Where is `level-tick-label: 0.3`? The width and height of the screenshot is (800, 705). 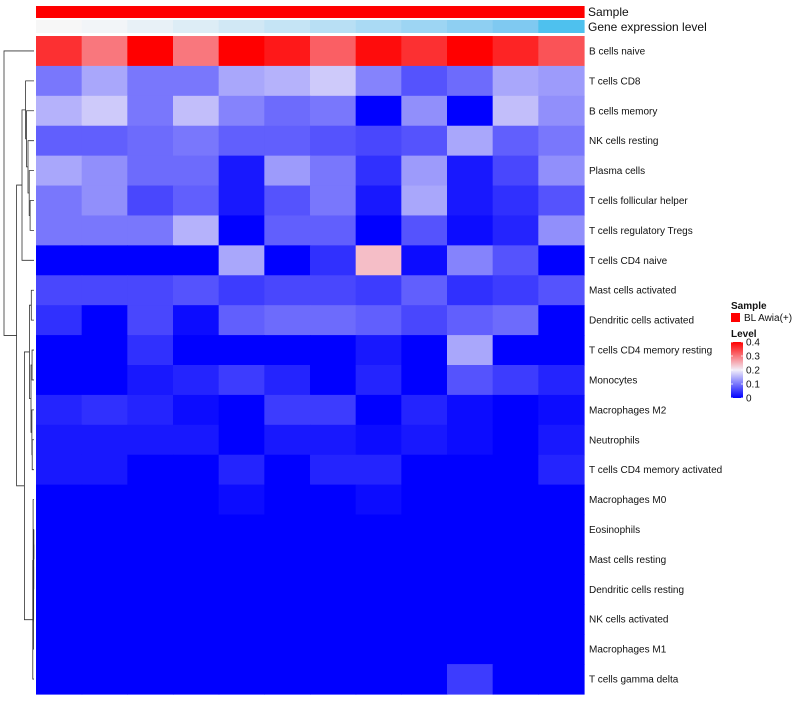 level-tick-label: 0.3 is located at coordinates (753, 357).